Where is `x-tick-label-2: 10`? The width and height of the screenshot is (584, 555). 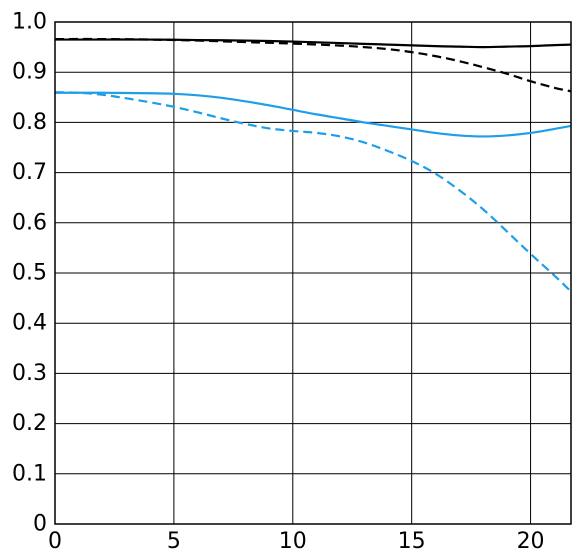 x-tick-label-2: 10 is located at coordinates (293, 541).